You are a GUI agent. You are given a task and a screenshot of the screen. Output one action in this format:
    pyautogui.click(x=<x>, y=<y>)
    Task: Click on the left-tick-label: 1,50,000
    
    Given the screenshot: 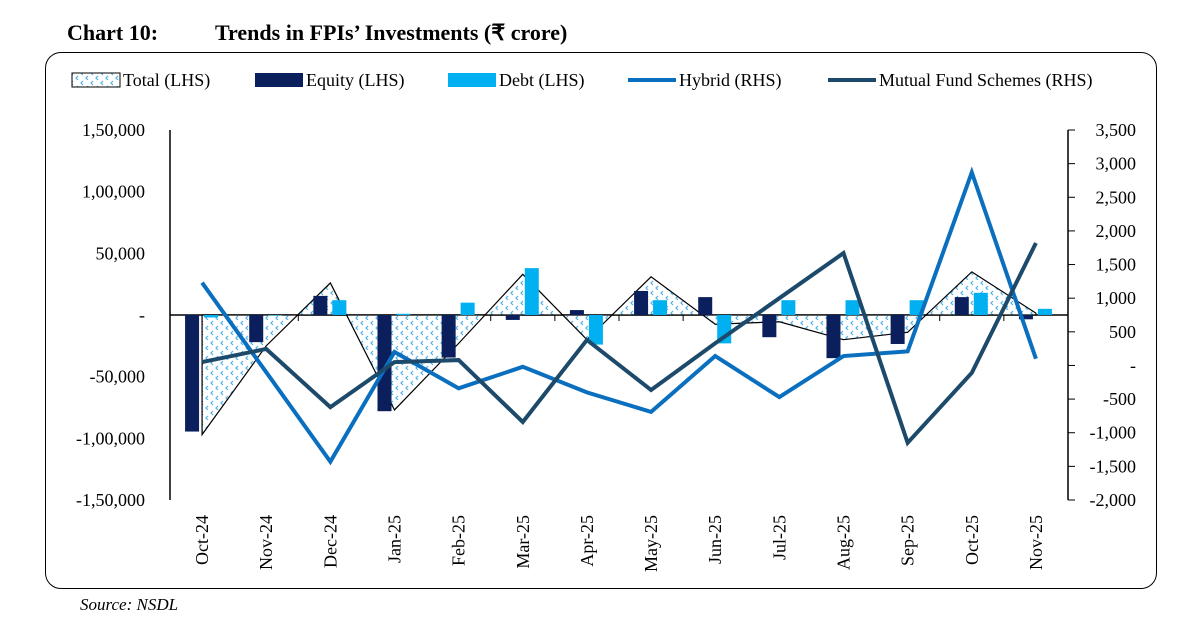 What is the action you would take?
    pyautogui.click(x=113, y=130)
    